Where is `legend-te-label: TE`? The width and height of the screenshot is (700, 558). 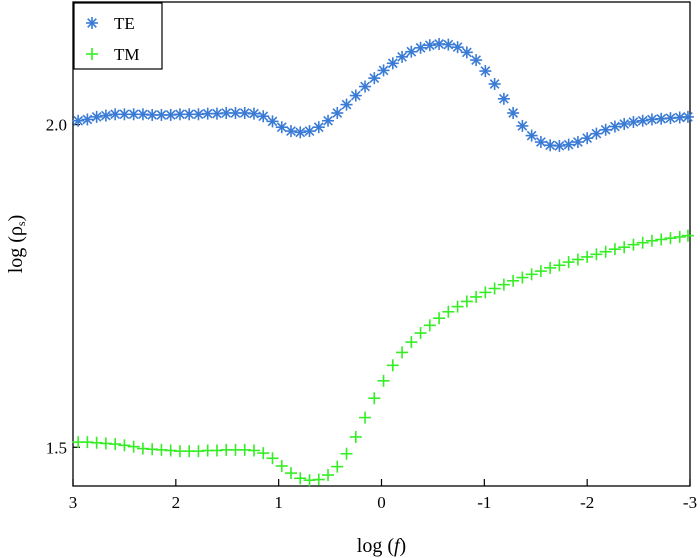 legend-te-label: TE is located at coordinates (124, 23).